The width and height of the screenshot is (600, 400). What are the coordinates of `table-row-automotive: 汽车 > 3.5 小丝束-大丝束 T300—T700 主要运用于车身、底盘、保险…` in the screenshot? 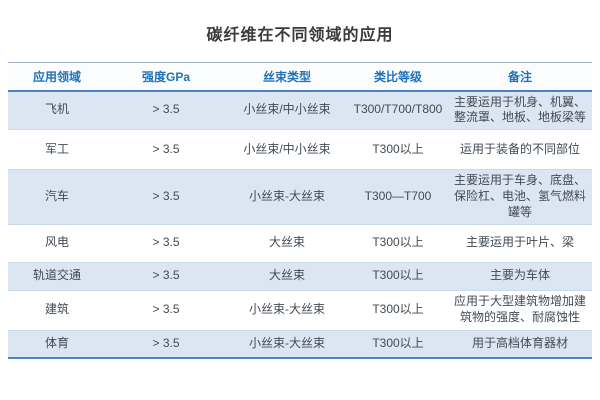 It's located at (300, 197).